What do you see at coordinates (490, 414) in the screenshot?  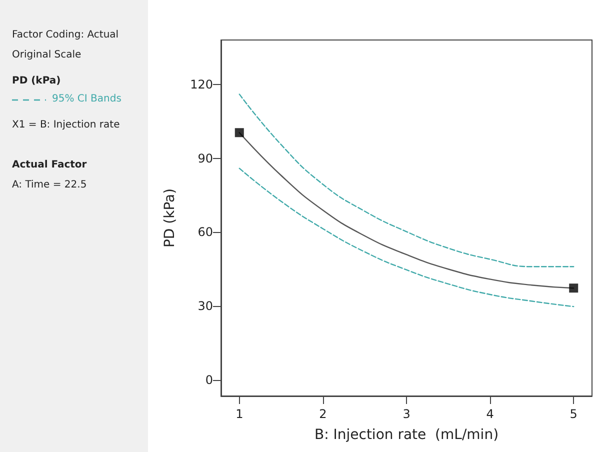 I see `x-tick-label: 4` at bounding box center [490, 414].